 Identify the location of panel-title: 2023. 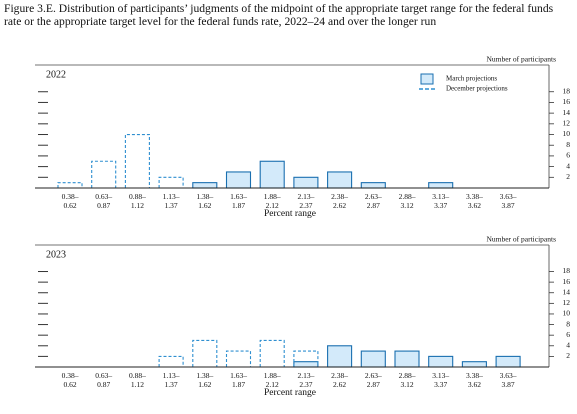
(56, 254).